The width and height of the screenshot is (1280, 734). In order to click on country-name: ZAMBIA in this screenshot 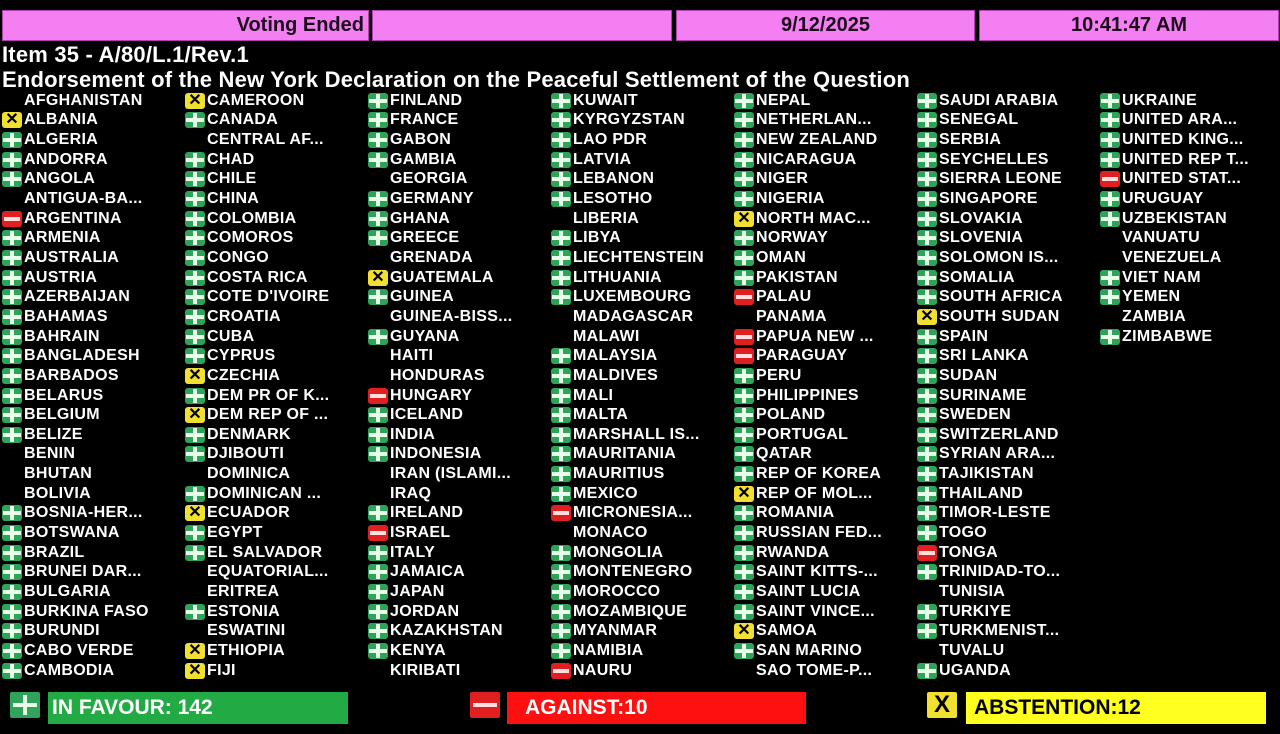, I will do `click(1154, 316)`.